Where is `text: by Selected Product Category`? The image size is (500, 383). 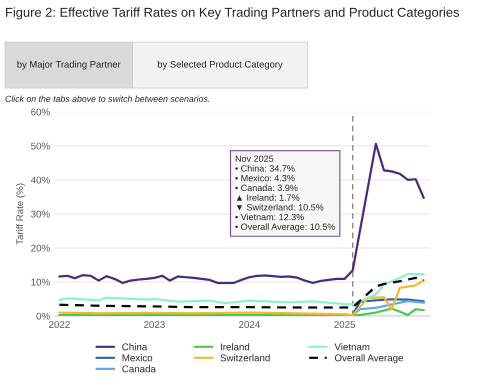
text: by Selected Product Category is located at coordinates (220, 65).